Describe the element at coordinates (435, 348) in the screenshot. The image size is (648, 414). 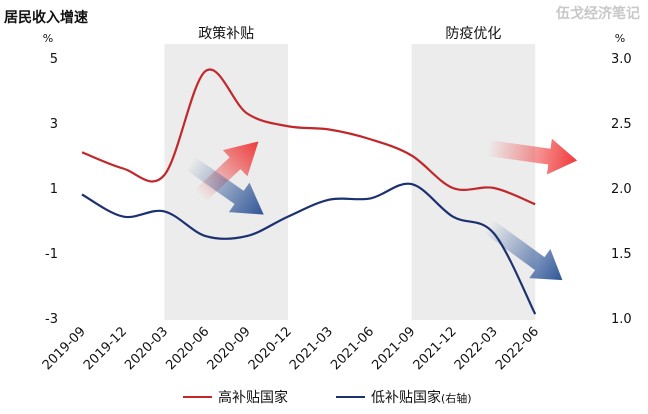
I see `x-tick-label: 2021-12` at that location.